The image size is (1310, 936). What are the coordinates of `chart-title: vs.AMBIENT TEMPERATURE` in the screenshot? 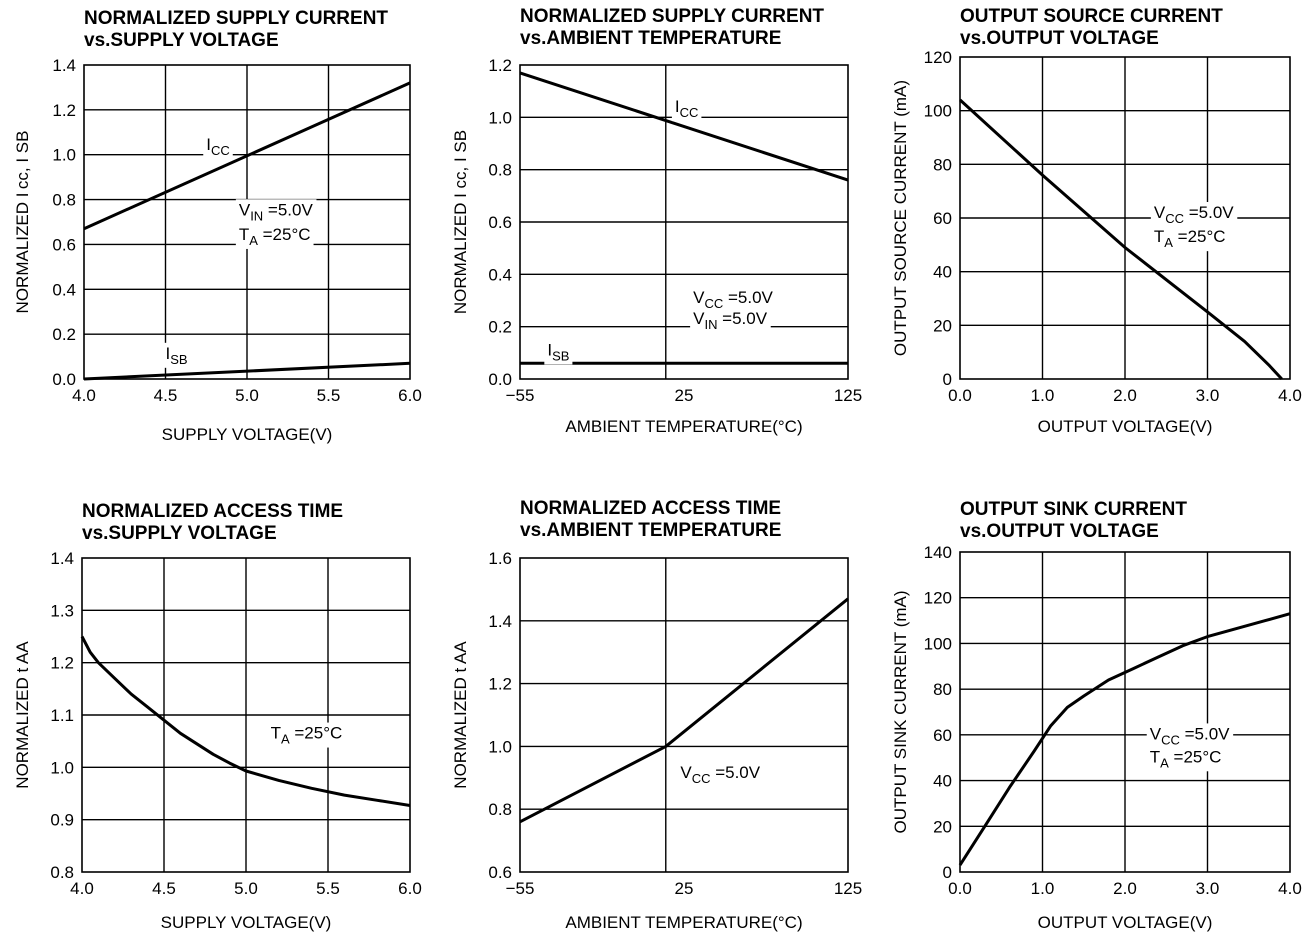 It's located at (650, 38).